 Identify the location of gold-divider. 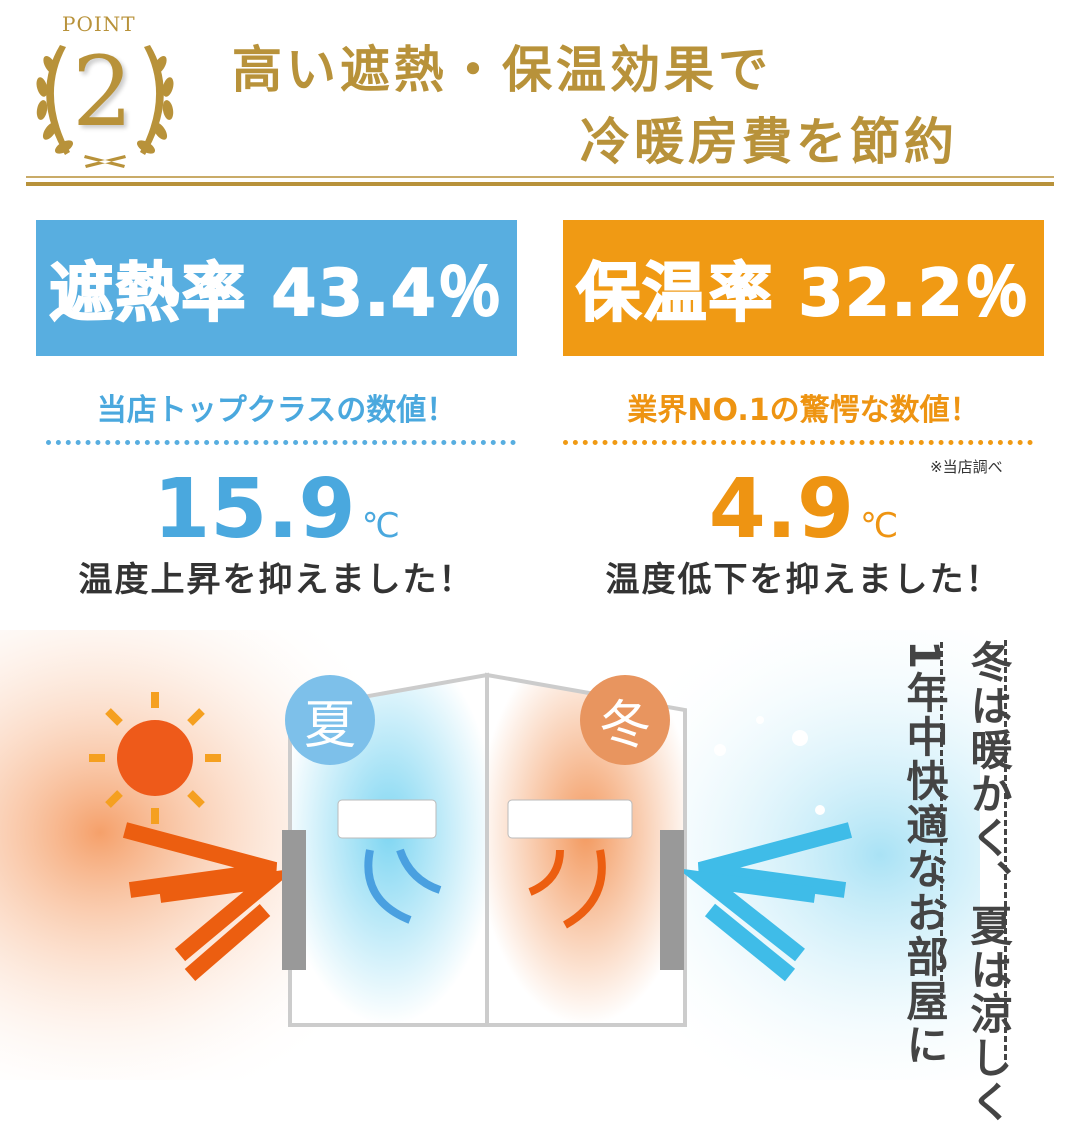
(540, 181).